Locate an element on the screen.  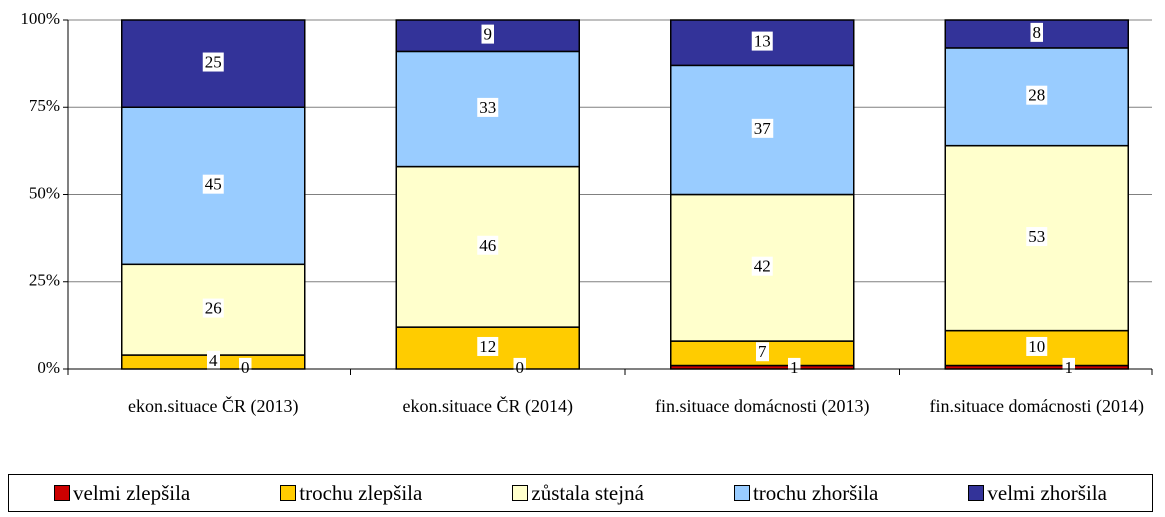
legend-entry: velmi zlepšila is located at coordinates (122, 493).